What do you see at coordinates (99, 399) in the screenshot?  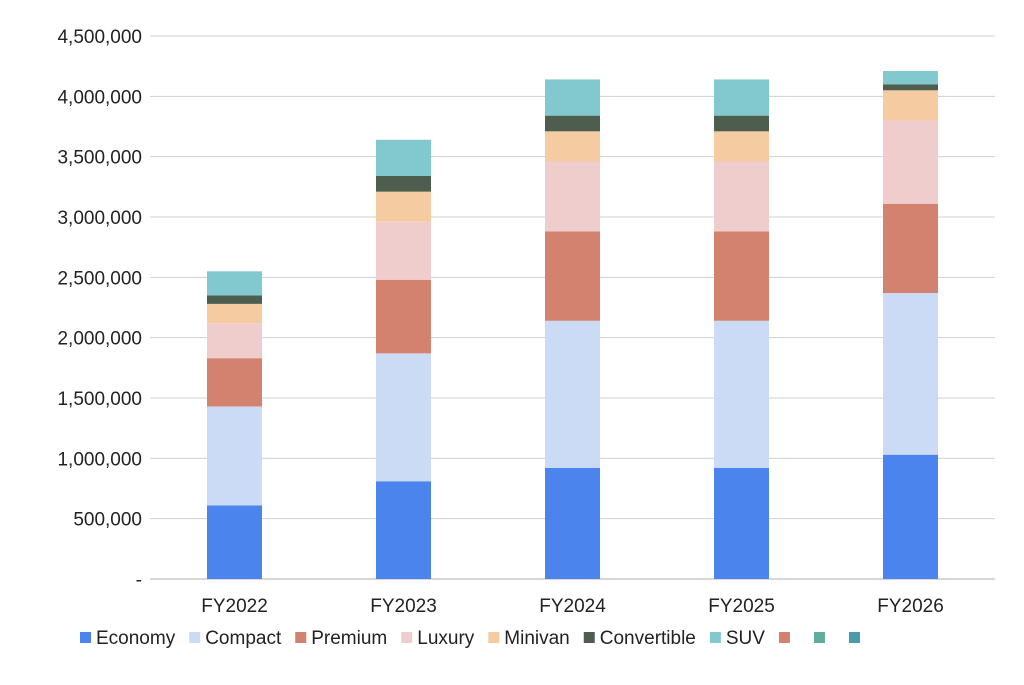 I see `y-tick-label: 1,500,000` at bounding box center [99, 399].